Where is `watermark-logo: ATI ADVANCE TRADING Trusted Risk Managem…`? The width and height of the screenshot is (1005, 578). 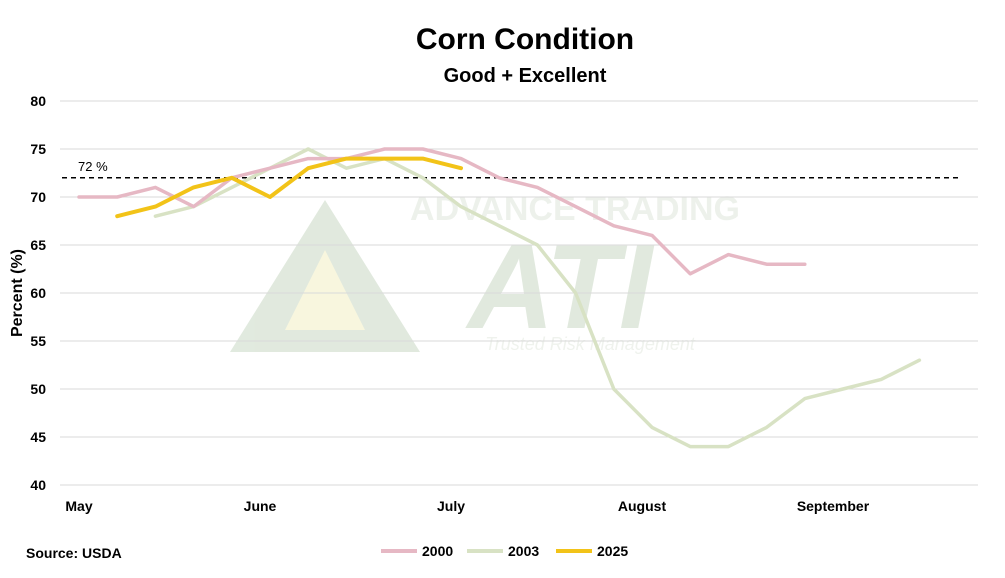 watermark-logo: ATI ADVANCE TRADING Trusted Risk Managem… is located at coordinates (485, 272).